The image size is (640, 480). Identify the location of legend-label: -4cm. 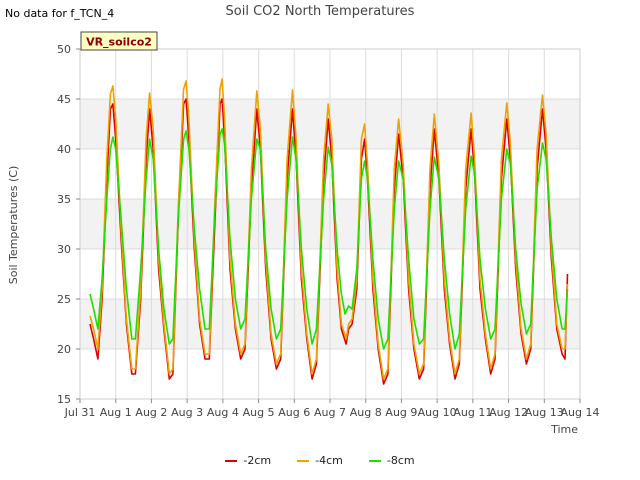
(329, 460).